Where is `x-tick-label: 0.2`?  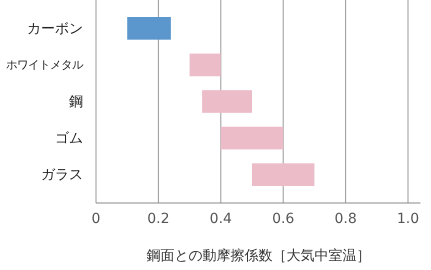 x-tick-label: 0.2 is located at coordinates (158, 218).